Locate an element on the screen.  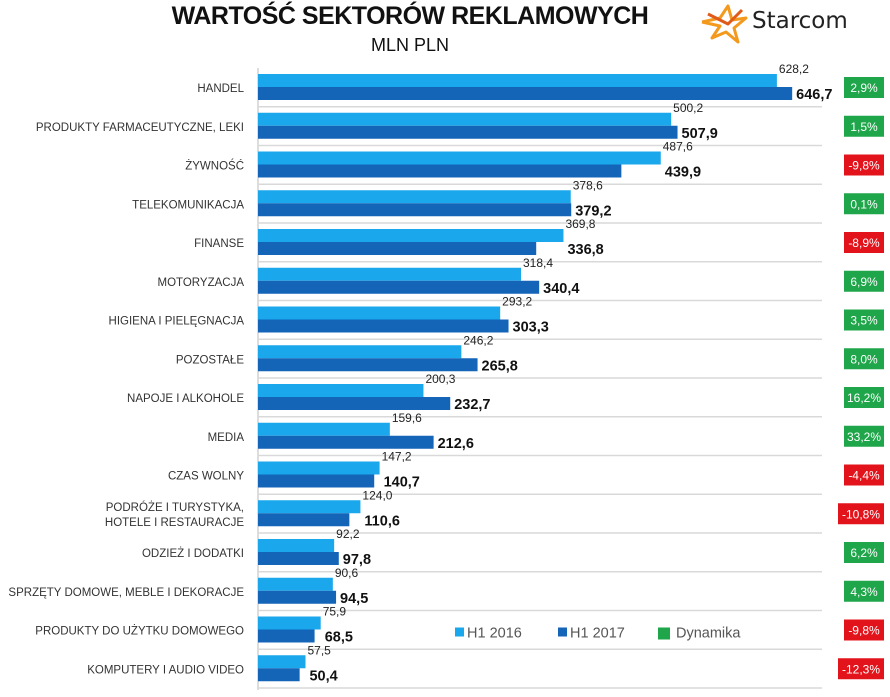
category-label: SPRZĘTY DOMOWE, MEBLE I DEKORACJE is located at coordinates (126, 593).